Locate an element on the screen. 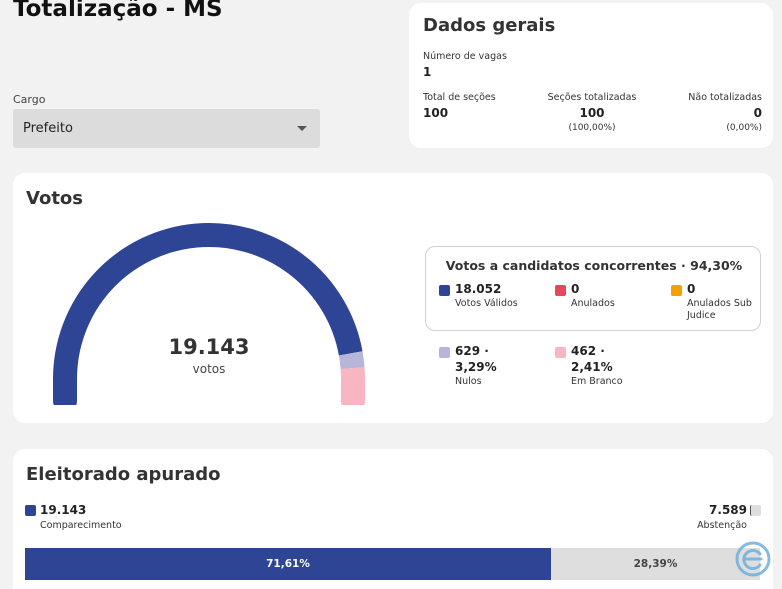 Image resolution: width=782 pixels, height=589 pixels. votos-legend-title: Votos a candidatos concorrentes · 94,30% is located at coordinates (594, 265).